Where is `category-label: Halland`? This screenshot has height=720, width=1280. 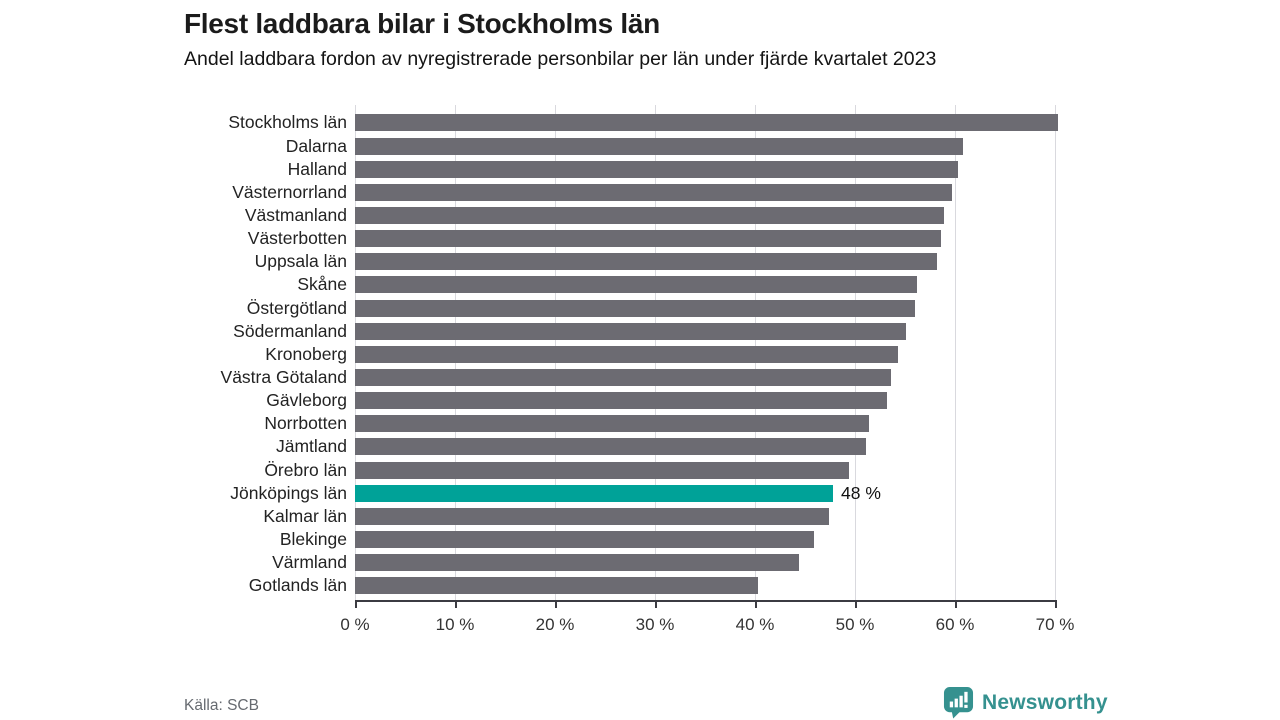 category-label: Halland is located at coordinates (317, 168).